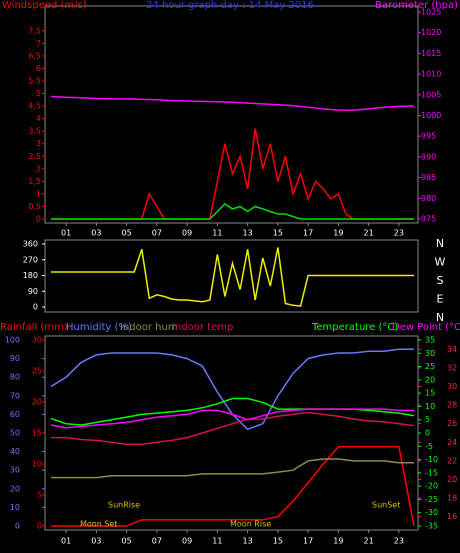 The height and width of the screenshot is (553, 460). What do you see at coordinates (430, 366) in the screenshot?
I see `y3-tick-label: 25` at bounding box center [430, 366].